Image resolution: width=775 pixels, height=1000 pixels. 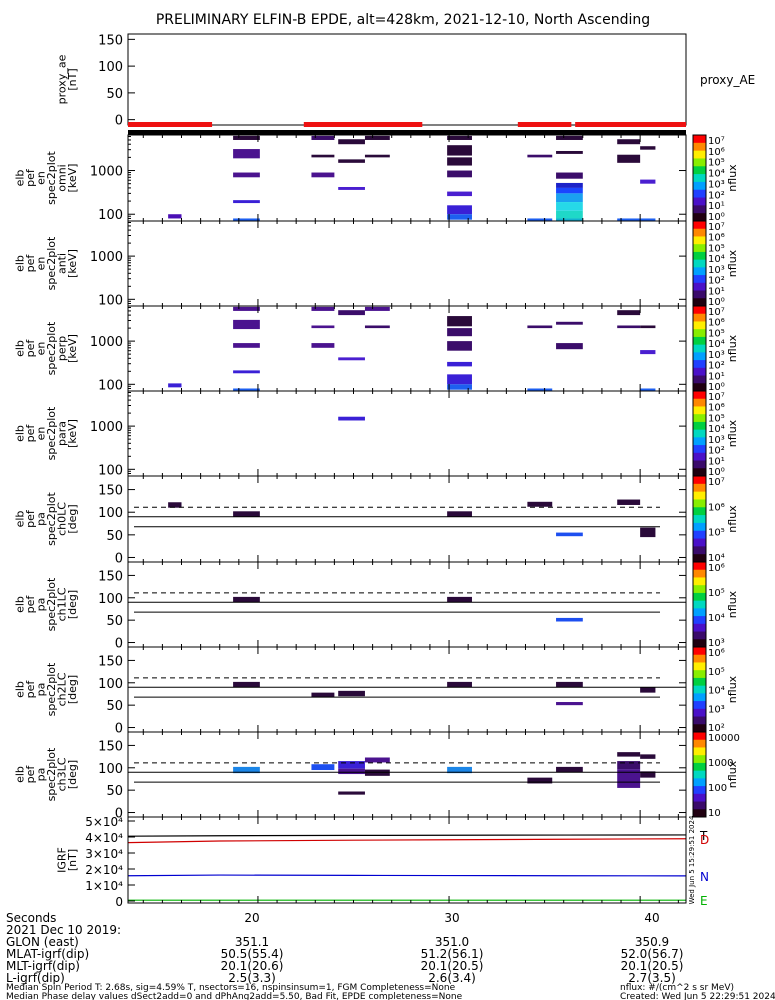 I want to click on en-anti-ylabel-line: en, so click(x=41, y=264).